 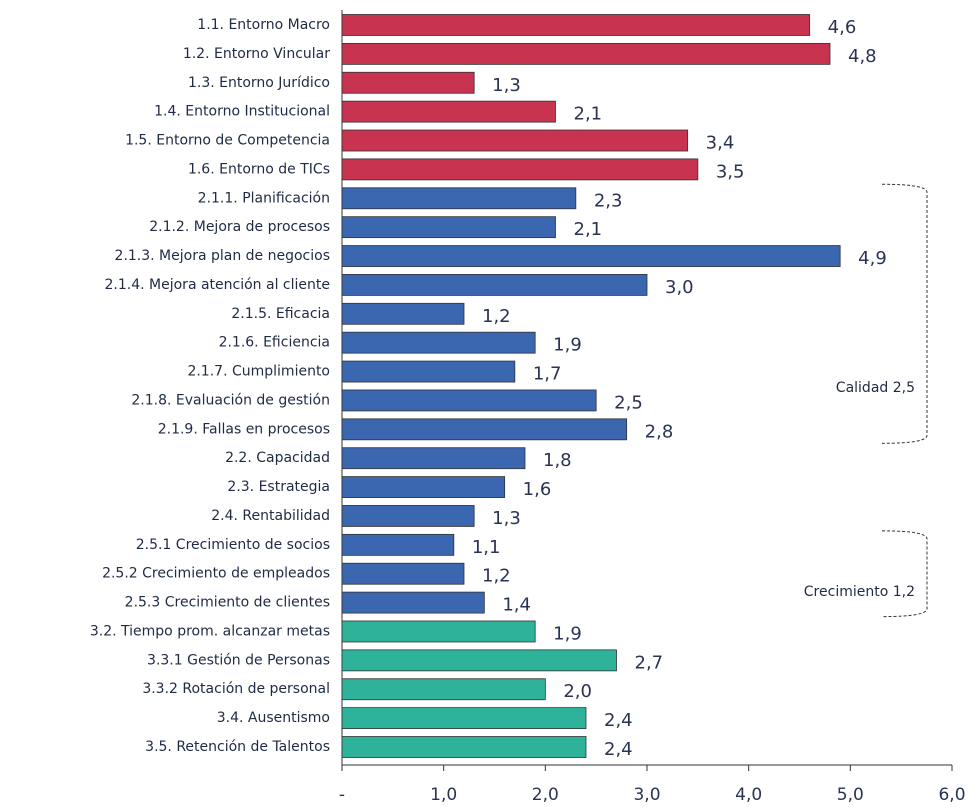 I want to click on x-tick-label: 3,0, so click(x=646, y=795).